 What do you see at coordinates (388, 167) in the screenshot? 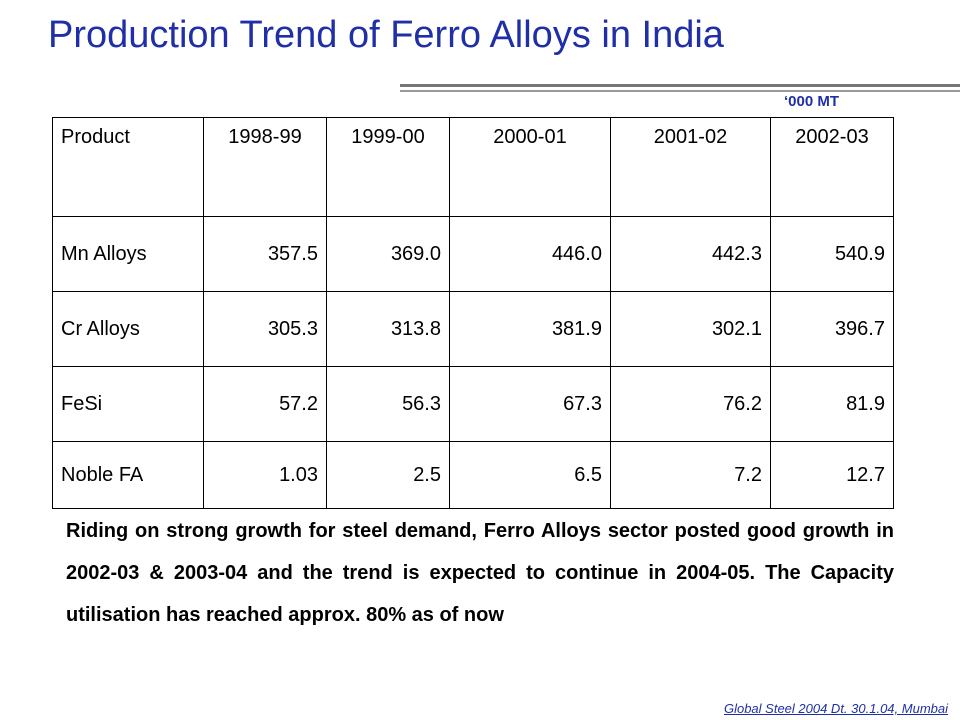
I see `header-cell: 1999-00` at bounding box center [388, 167].